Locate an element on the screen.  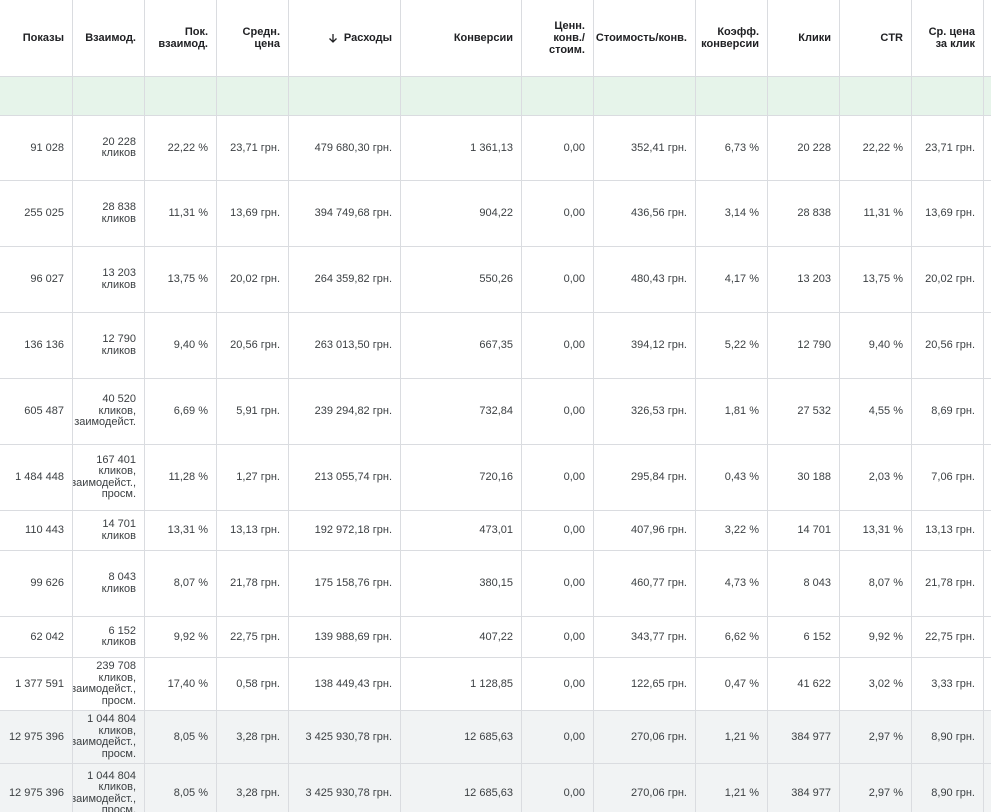
cell-text: 479 680,30 грн. is located at coordinates (353, 147).